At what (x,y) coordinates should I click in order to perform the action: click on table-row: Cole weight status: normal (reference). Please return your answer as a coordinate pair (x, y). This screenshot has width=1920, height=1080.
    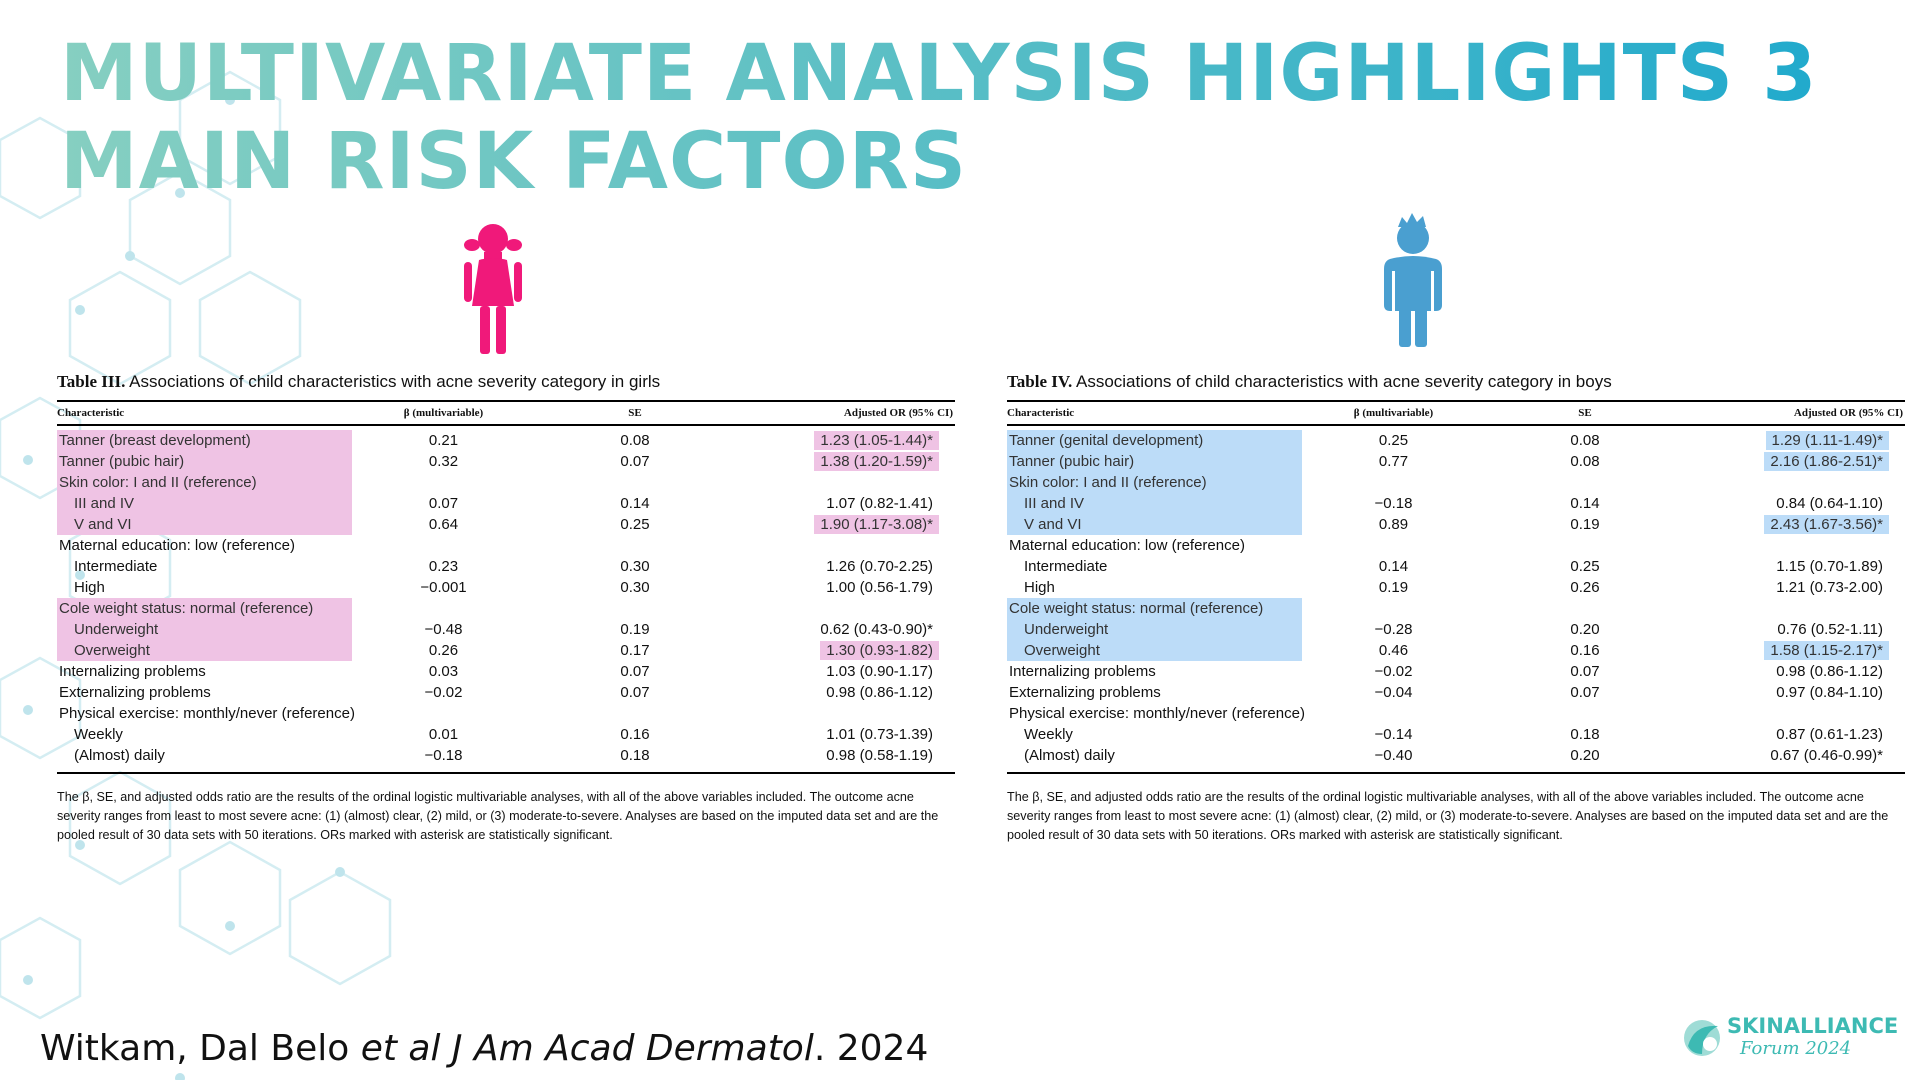
    Looking at the image, I should click on (506, 608).